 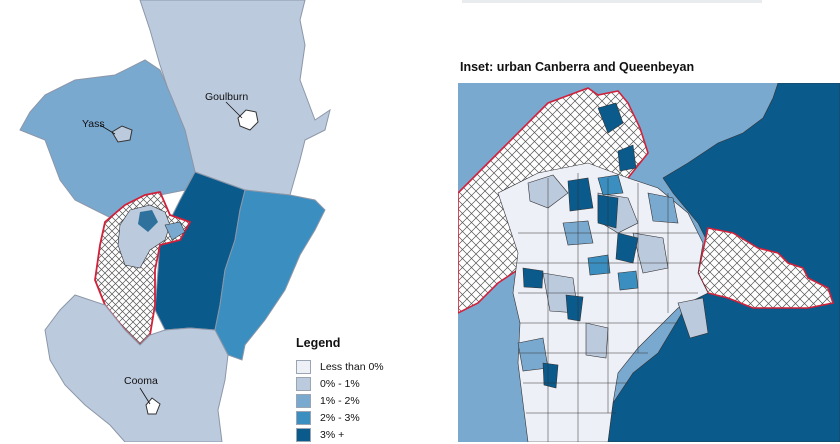 What do you see at coordinates (153, 406) in the screenshot?
I see `town-cooma-shape` at bounding box center [153, 406].